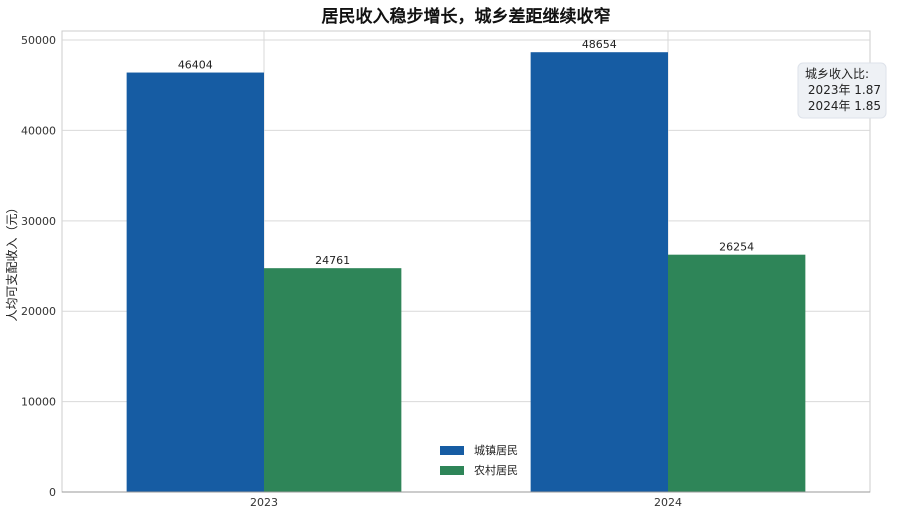 The image size is (908, 518). I want to click on y-tick-label: 10000, so click(38, 402).